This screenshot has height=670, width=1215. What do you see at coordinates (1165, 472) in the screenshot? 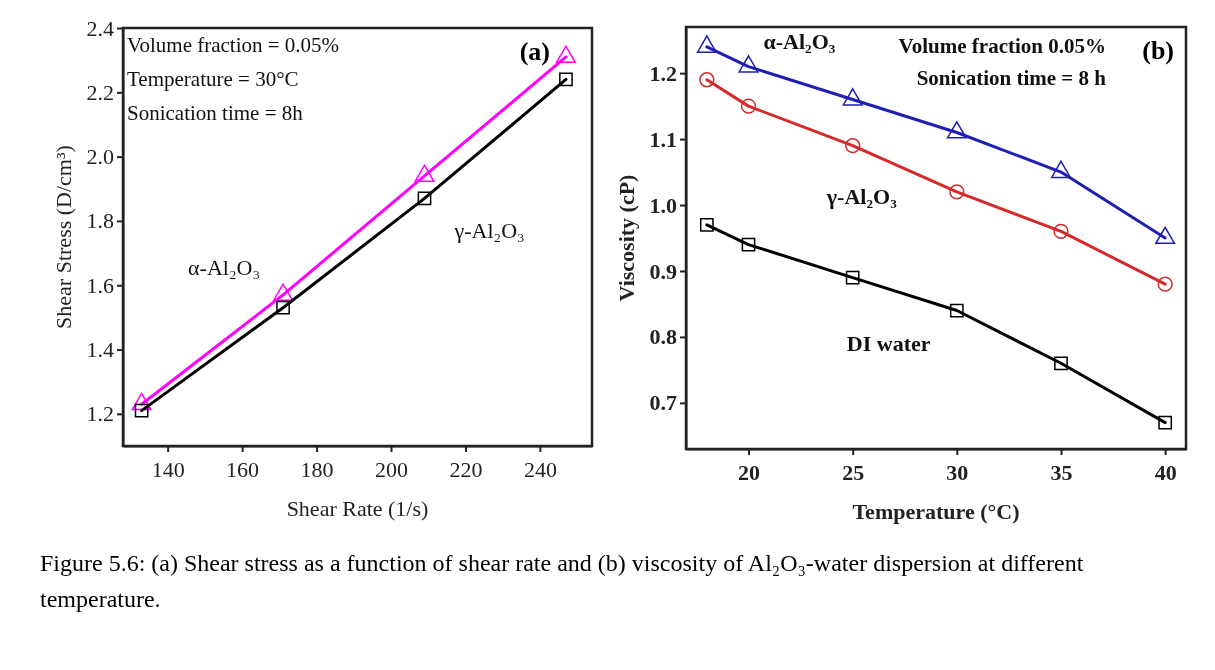
I see `x-tick-label: 40` at bounding box center [1165, 472].